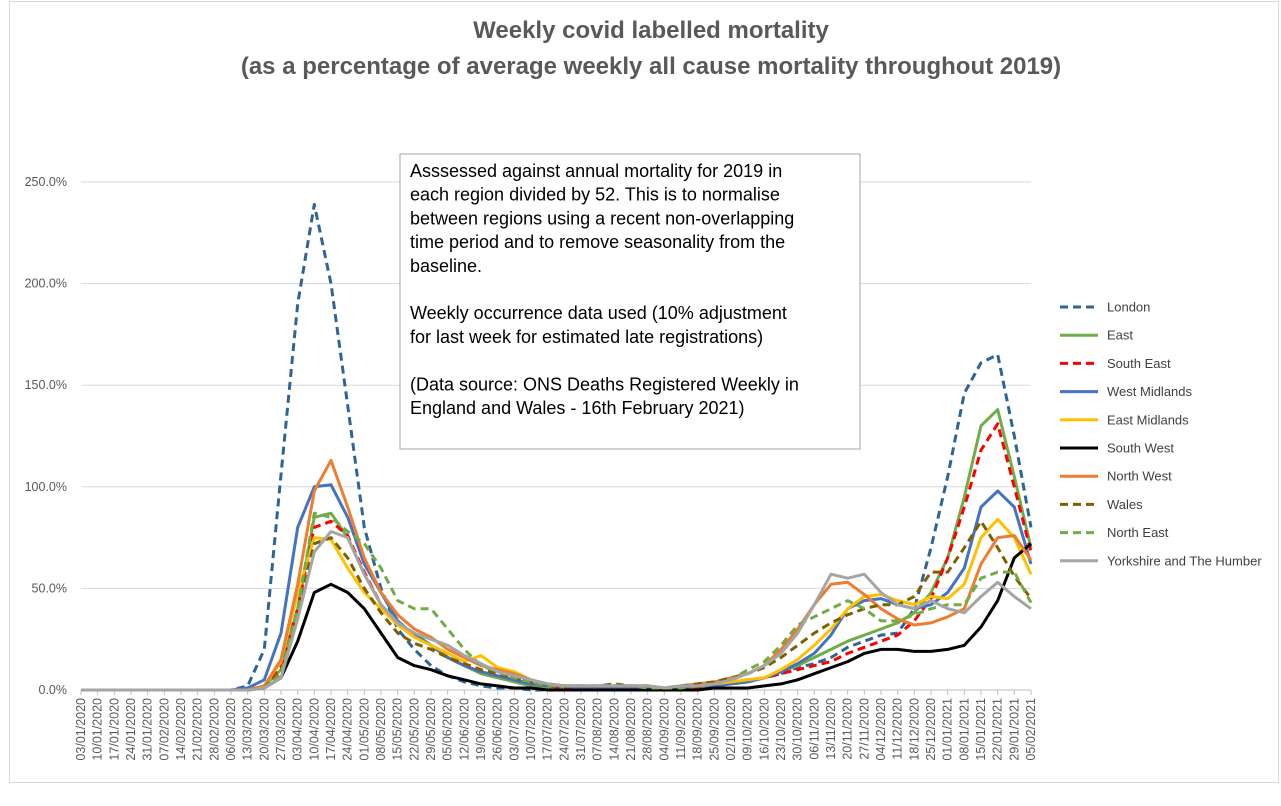 This screenshot has width=1281, height=806. I want to click on x-tick-label: 03/07/2020, so click(514, 729).